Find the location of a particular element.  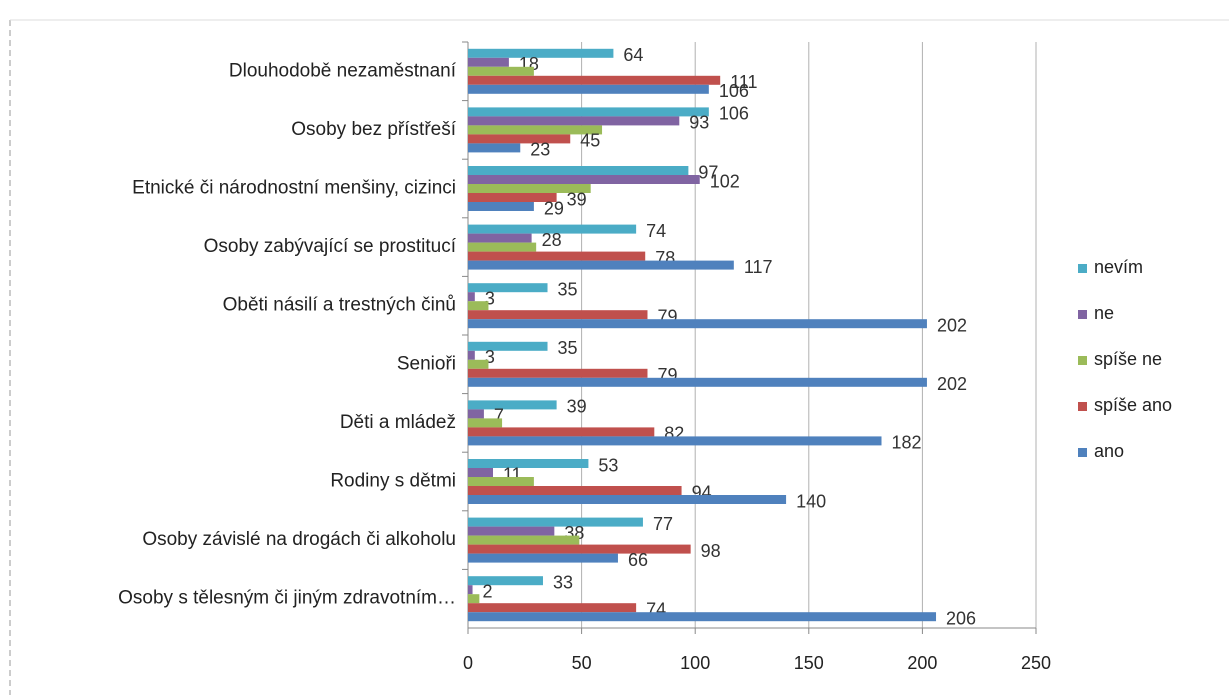

value-label: 45 is located at coordinates (590, 141).